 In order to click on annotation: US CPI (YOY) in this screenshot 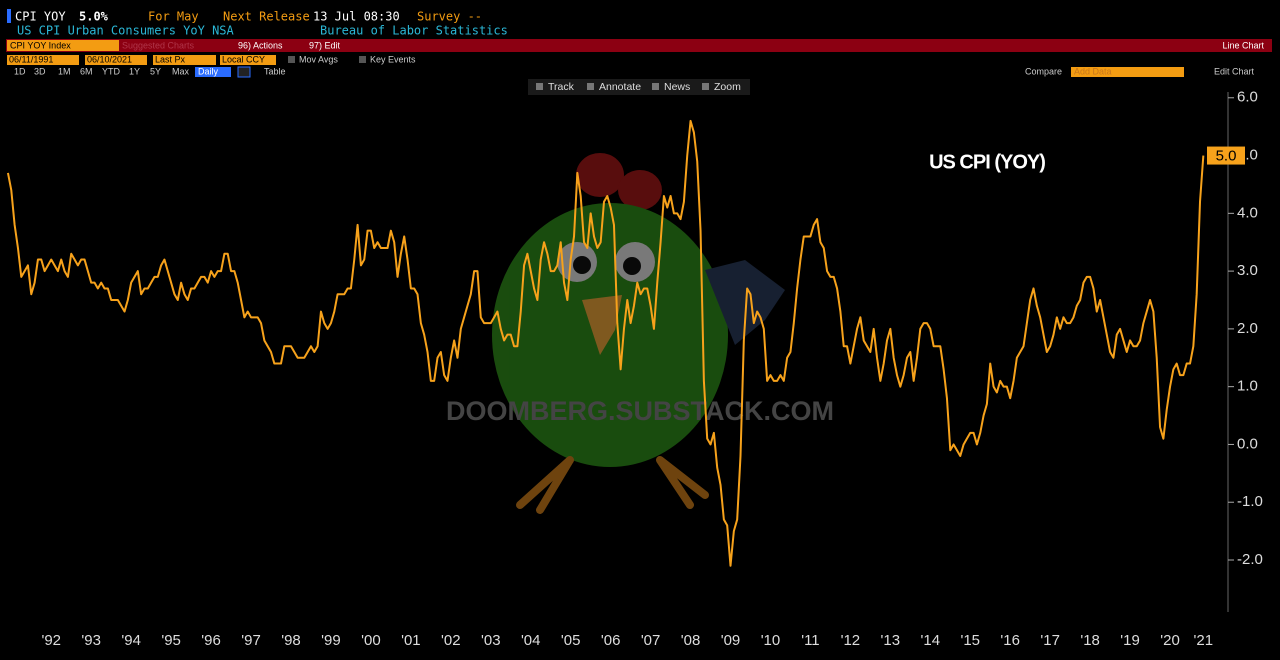, I will do `click(987, 162)`.